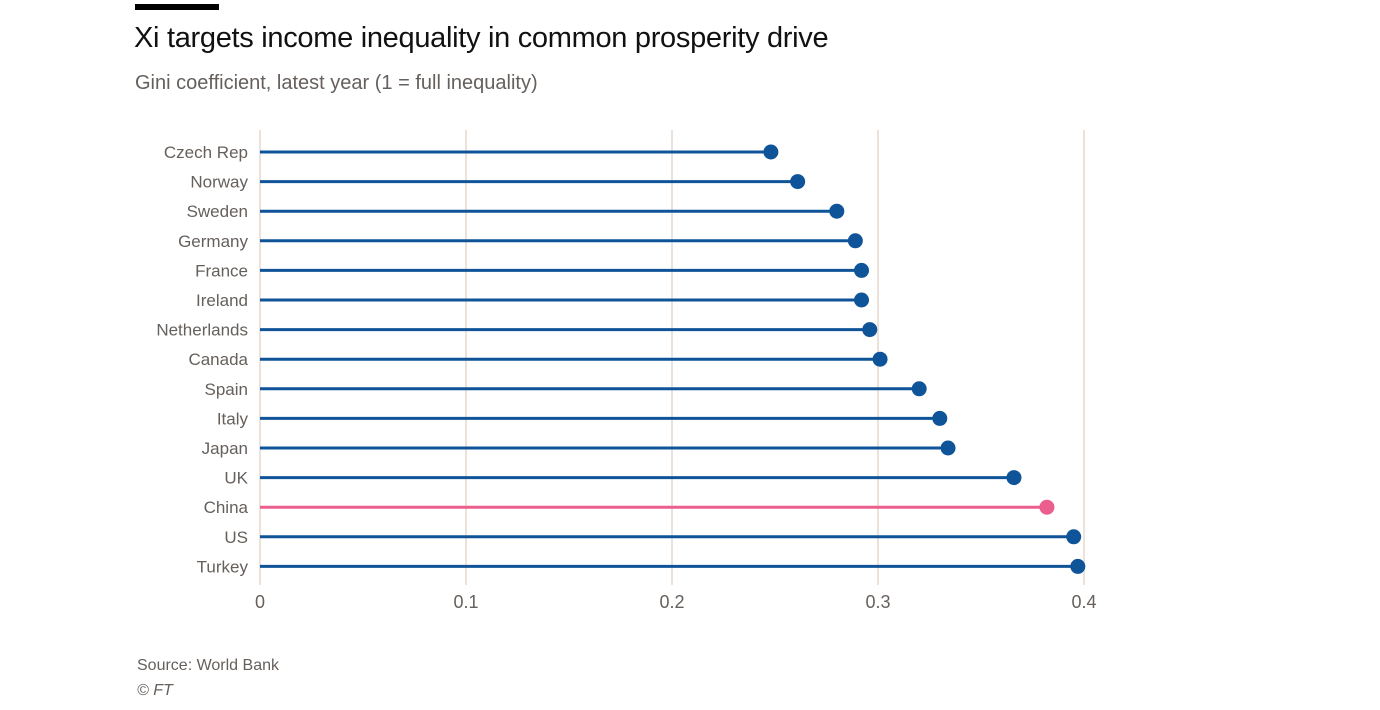 This screenshot has width=1380, height=710. What do you see at coordinates (213, 241) in the screenshot?
I see `category-label: Germany` at bounding box center [213, 241].